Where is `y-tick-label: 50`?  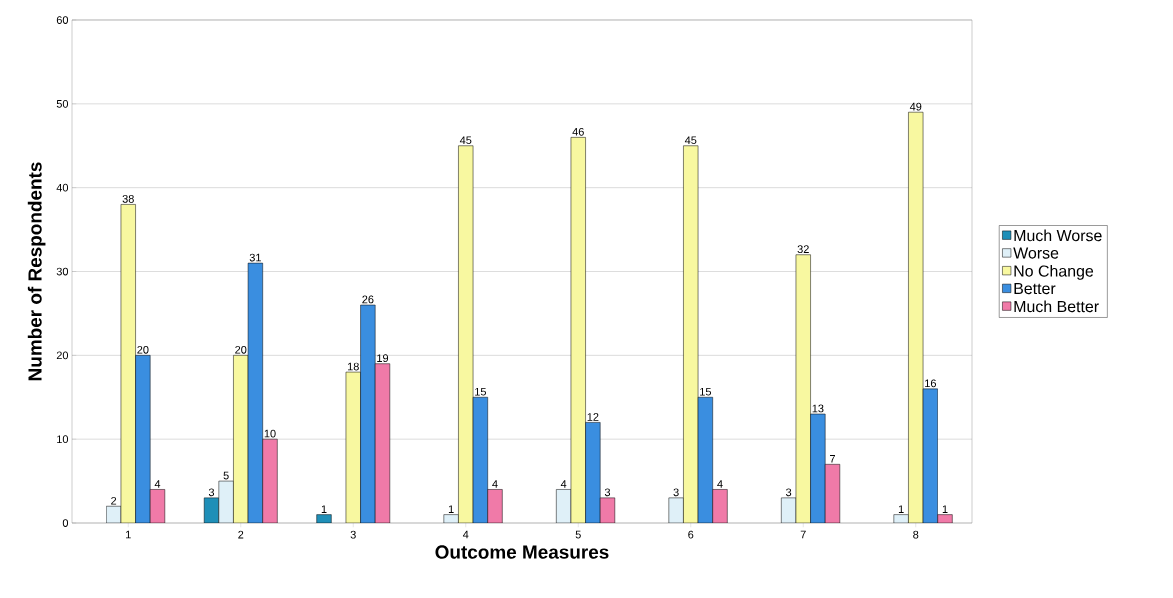
y-tick-label: 50 is located at coordinates (62, 103).